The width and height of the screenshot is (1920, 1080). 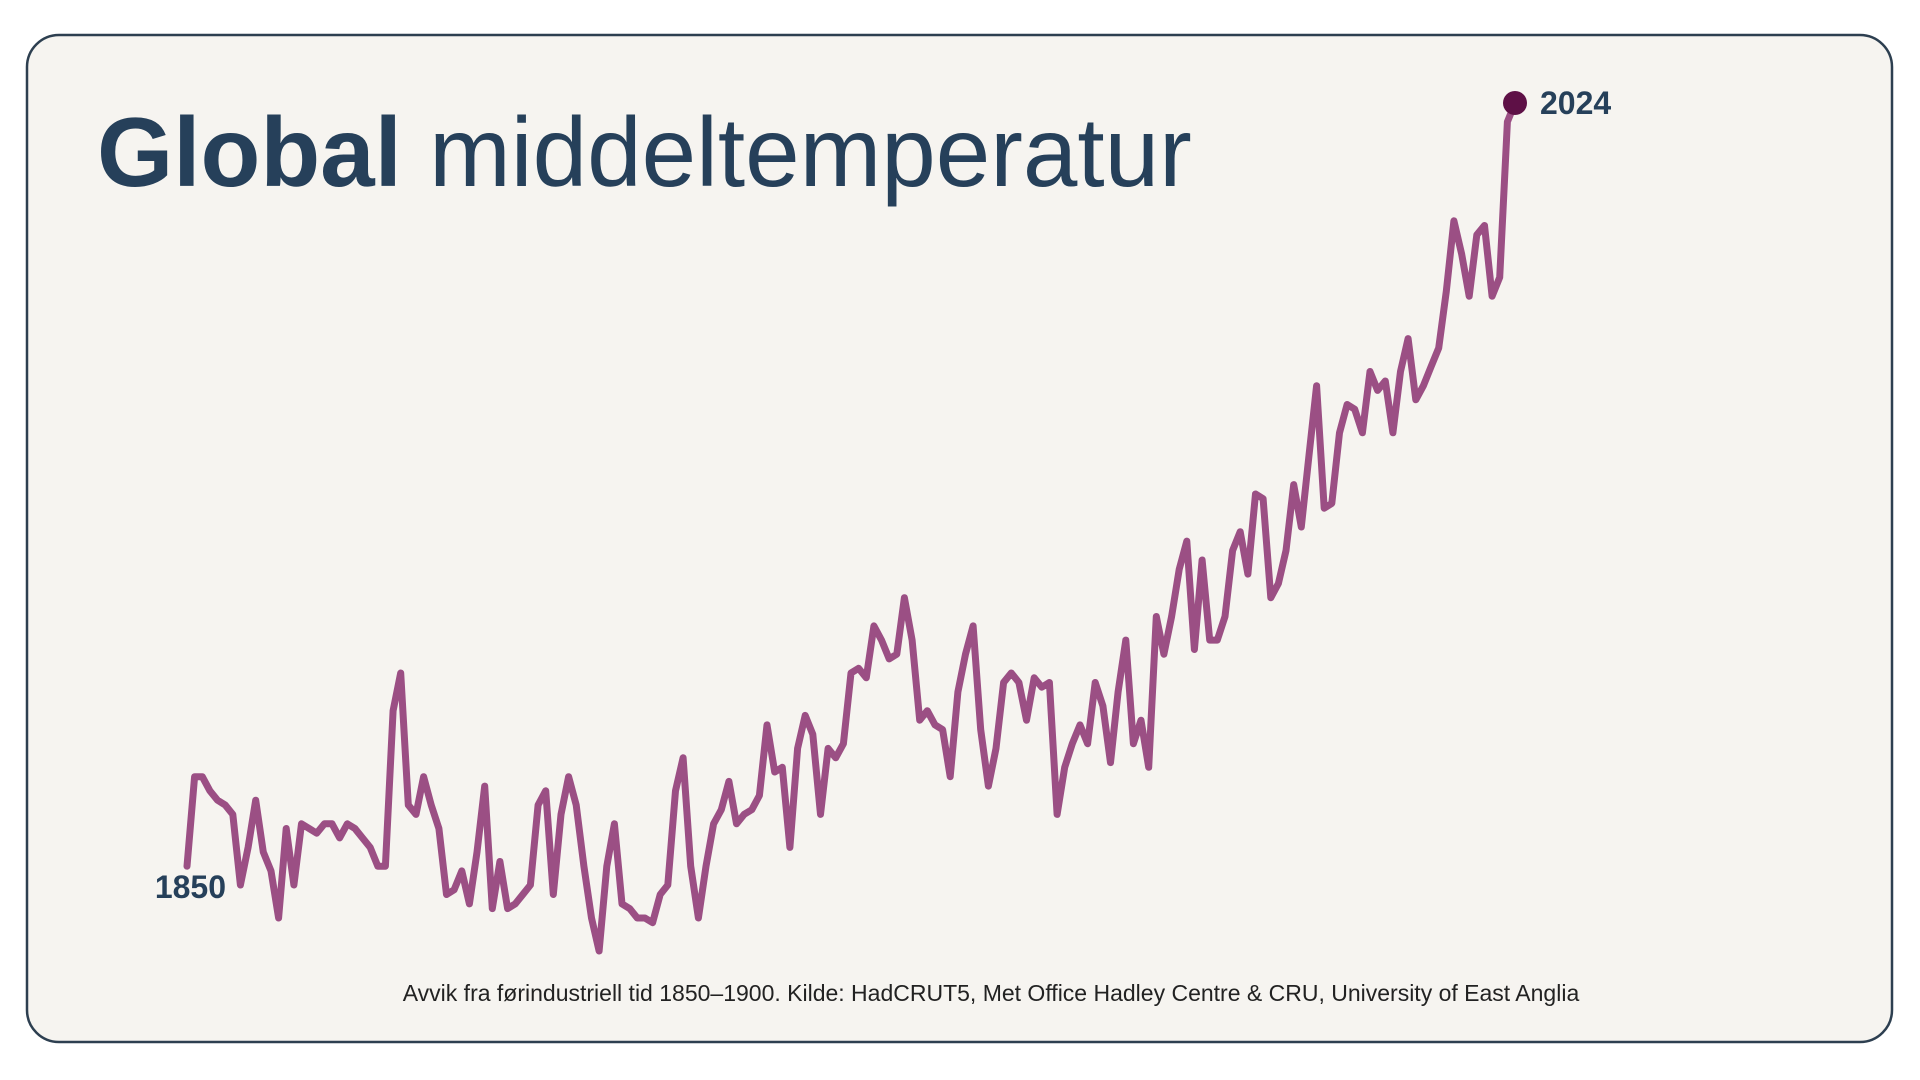 What do you see at coordinates (1575, 103) in the screenshot?
I see `end-label: 2024` at bounding box center [1575, 103].